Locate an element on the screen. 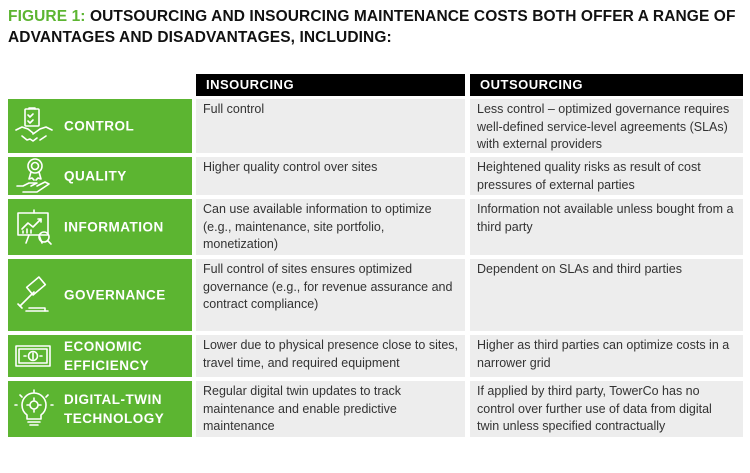 Image resolution: width=750 pixels, height=473 pixels. row-label: ECONOMIC EFFICIENCY is located at coordinates (107, 356).